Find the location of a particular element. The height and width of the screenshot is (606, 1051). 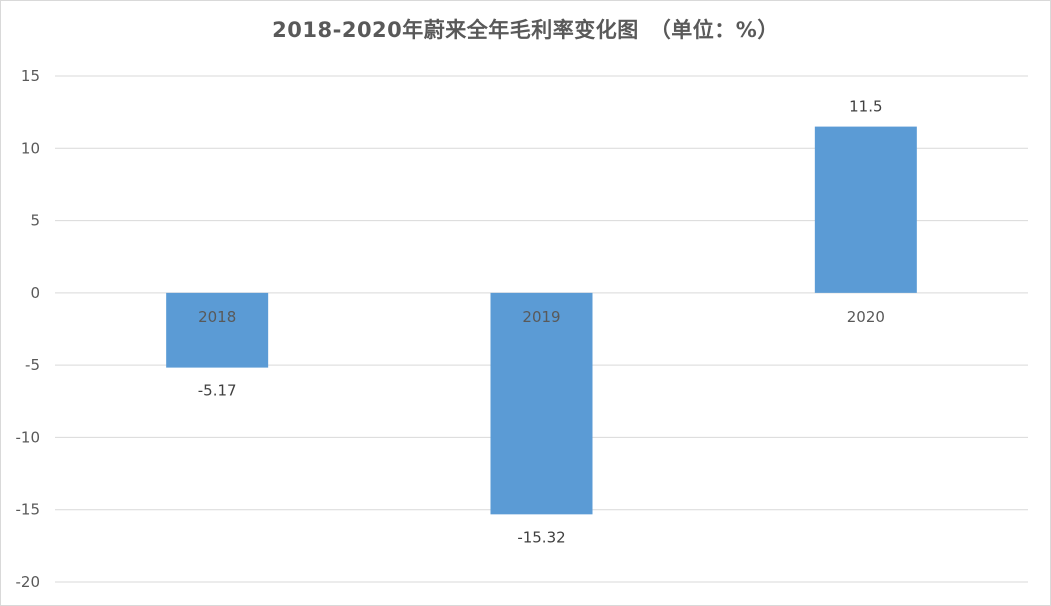

y-tick-label: 0 is located at coordinates (35, 293).